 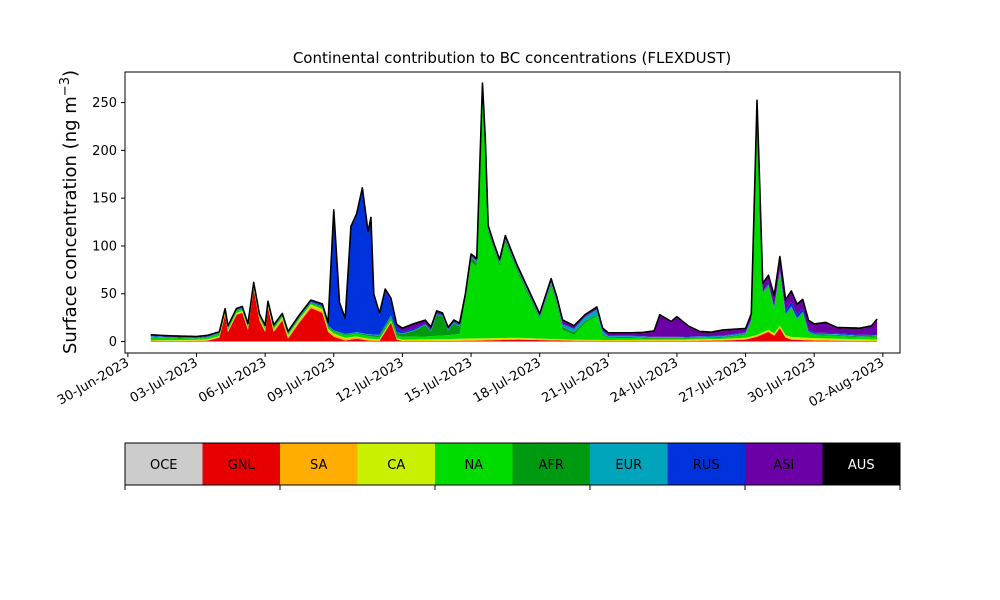 What do you see at coordinates (93, 381) in the screenshot?
I see `x-tick-label-0: 30-Jun-2023` at bounding box center [93, 381].